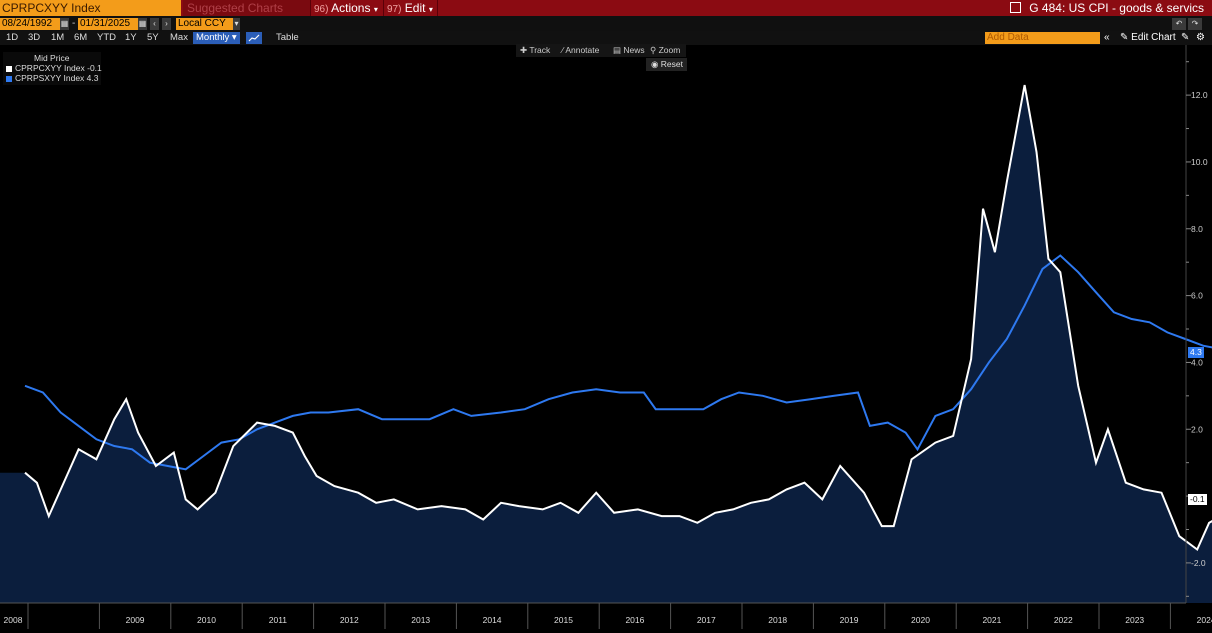  Describe the element at coordinates (1197, 362) in the screenshot. I see `y-tick-label: 4.0` at that location.